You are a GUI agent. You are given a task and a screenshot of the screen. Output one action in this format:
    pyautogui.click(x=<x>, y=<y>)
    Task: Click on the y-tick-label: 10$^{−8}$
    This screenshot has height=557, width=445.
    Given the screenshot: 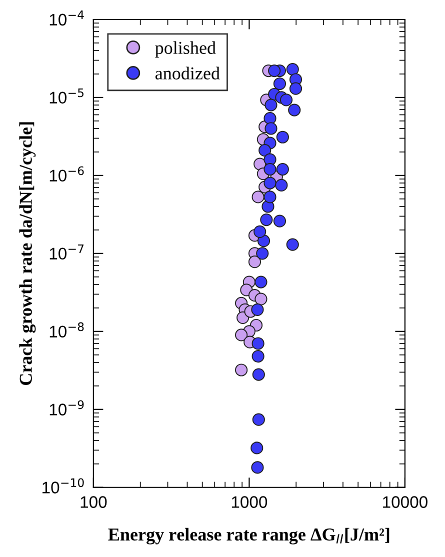 What is the action you would take?
    pyautogui.click(x=67, y=330)
    